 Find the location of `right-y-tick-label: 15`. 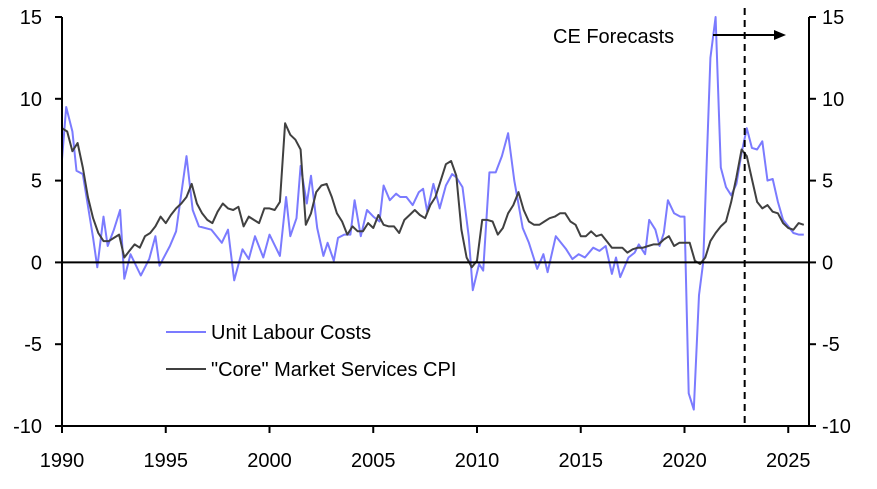

right-y-tick-label: 15 is located at coordinates (833, 18).